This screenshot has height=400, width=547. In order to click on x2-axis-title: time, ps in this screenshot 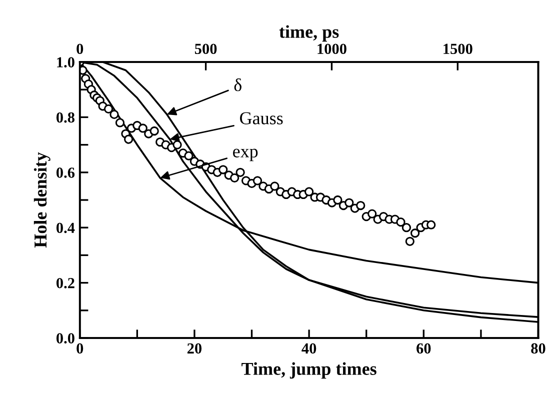, I will do `click(309, 33)`.